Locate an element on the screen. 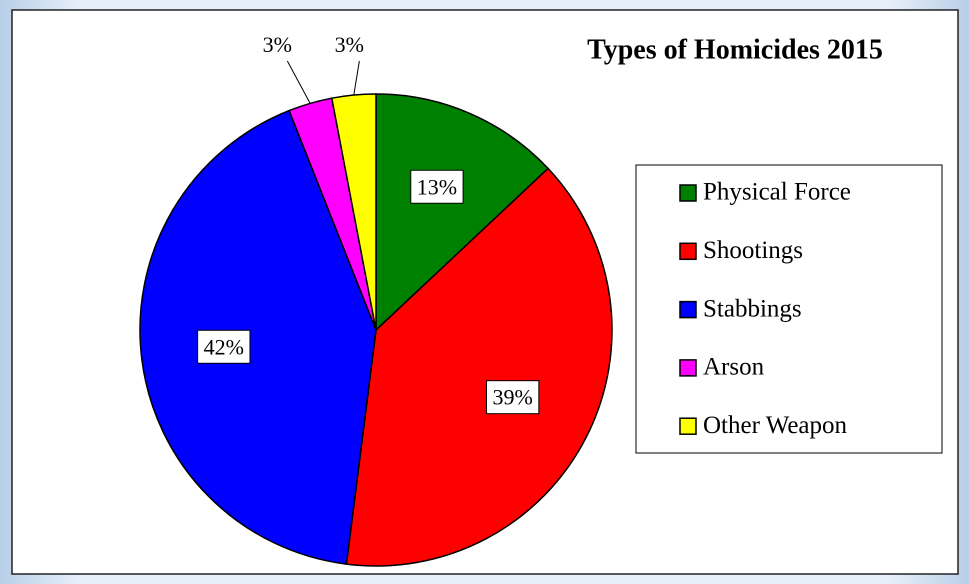  data-label: 13% is located at coordinates (437, 186).